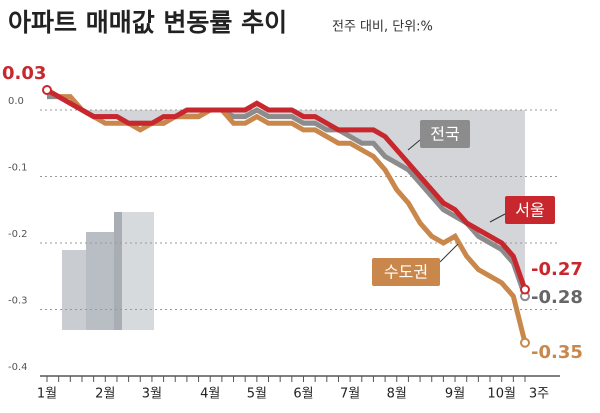 Image resolution: width=600 pixels, height=413 pixels. Describe the element at coordinates (501, 394) in the screenshot. I see `x-tick-label: 10월` at that location.